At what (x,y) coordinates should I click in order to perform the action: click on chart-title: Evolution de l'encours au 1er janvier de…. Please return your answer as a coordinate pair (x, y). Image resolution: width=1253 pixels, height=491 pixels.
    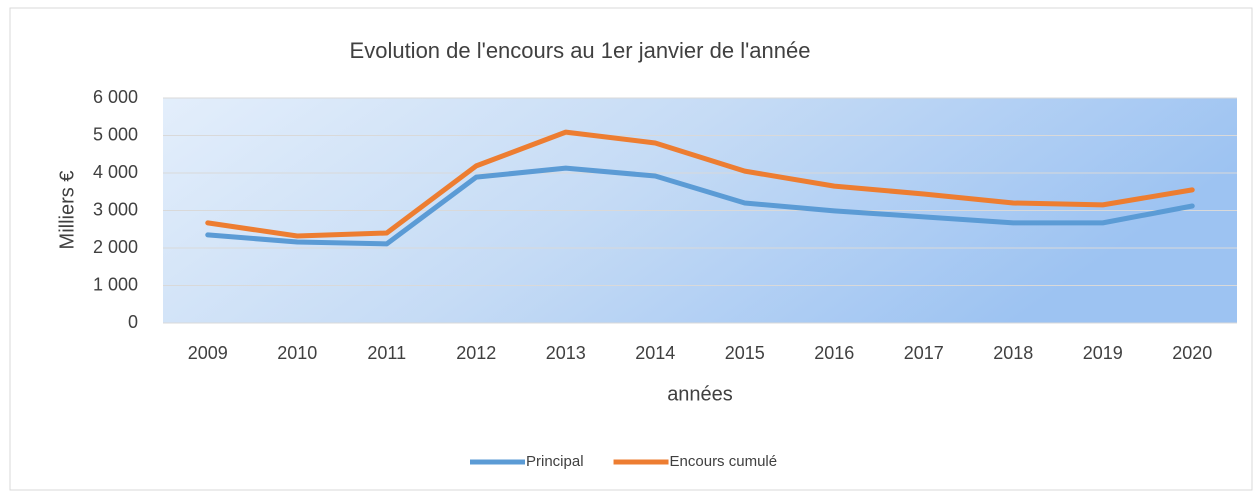
    Looking at the image, I should click on (580, 50).